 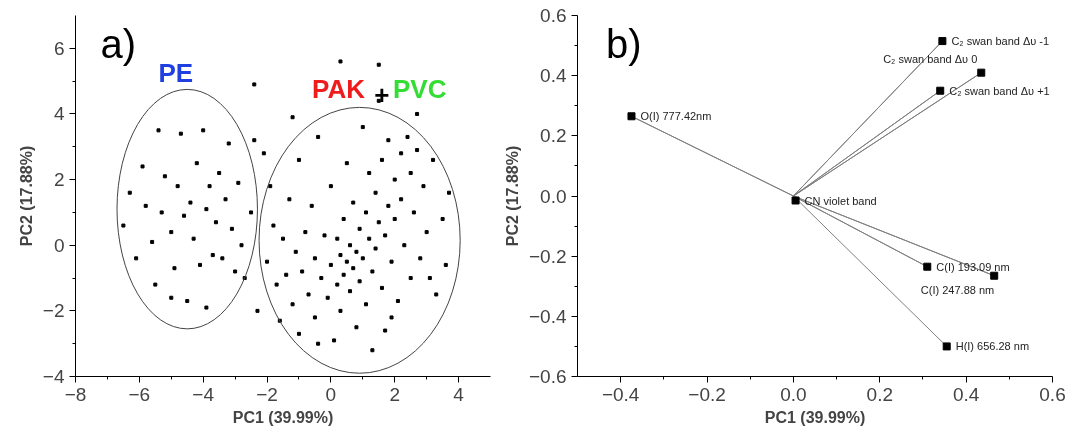 What do you see at coordinates (957, 289) in the screenshot?
I see `annotation: C(I) 247.88 nm` at bounding box center [957, 289].